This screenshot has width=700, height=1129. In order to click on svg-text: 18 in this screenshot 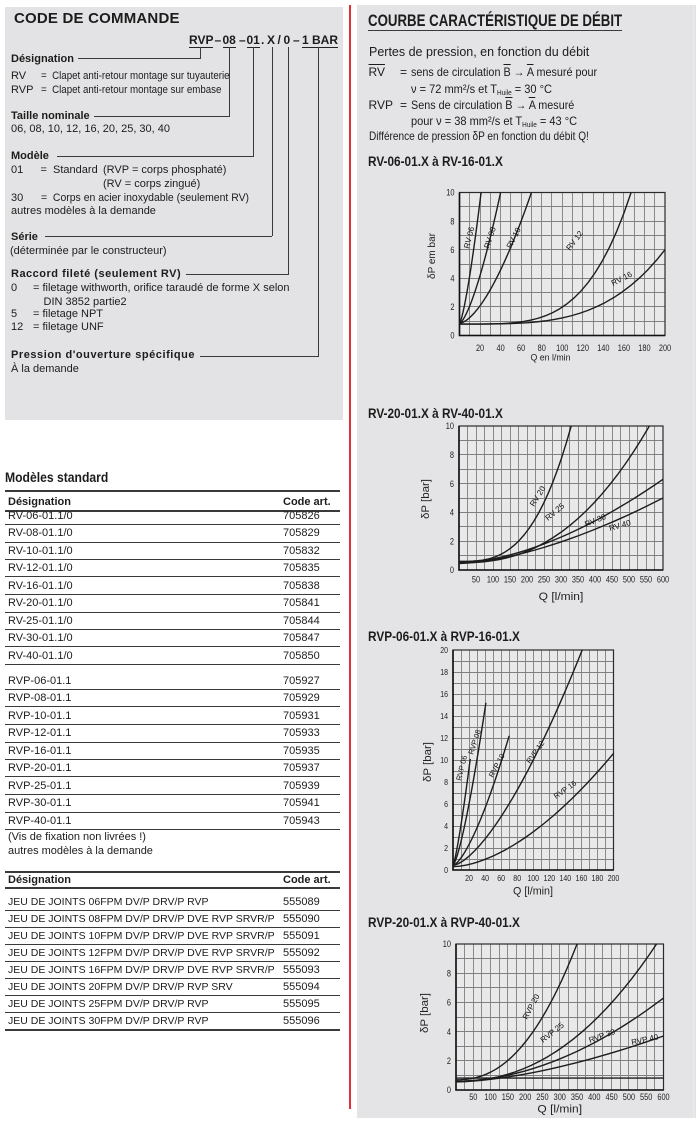, I will do `click(444, 672)`.